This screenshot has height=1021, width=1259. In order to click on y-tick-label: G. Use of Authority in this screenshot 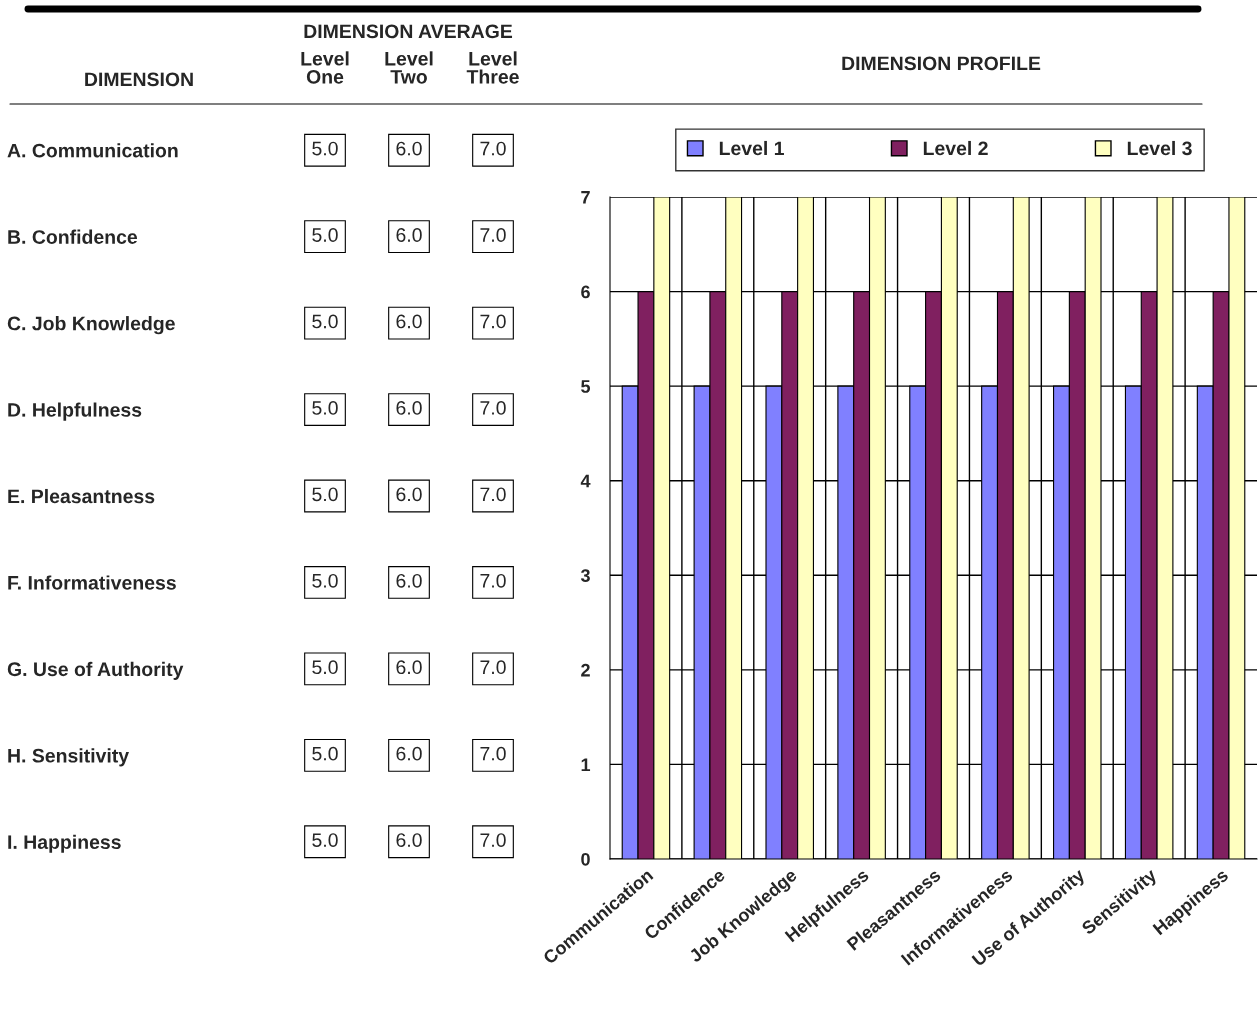, I will do `click(95, 670)`.